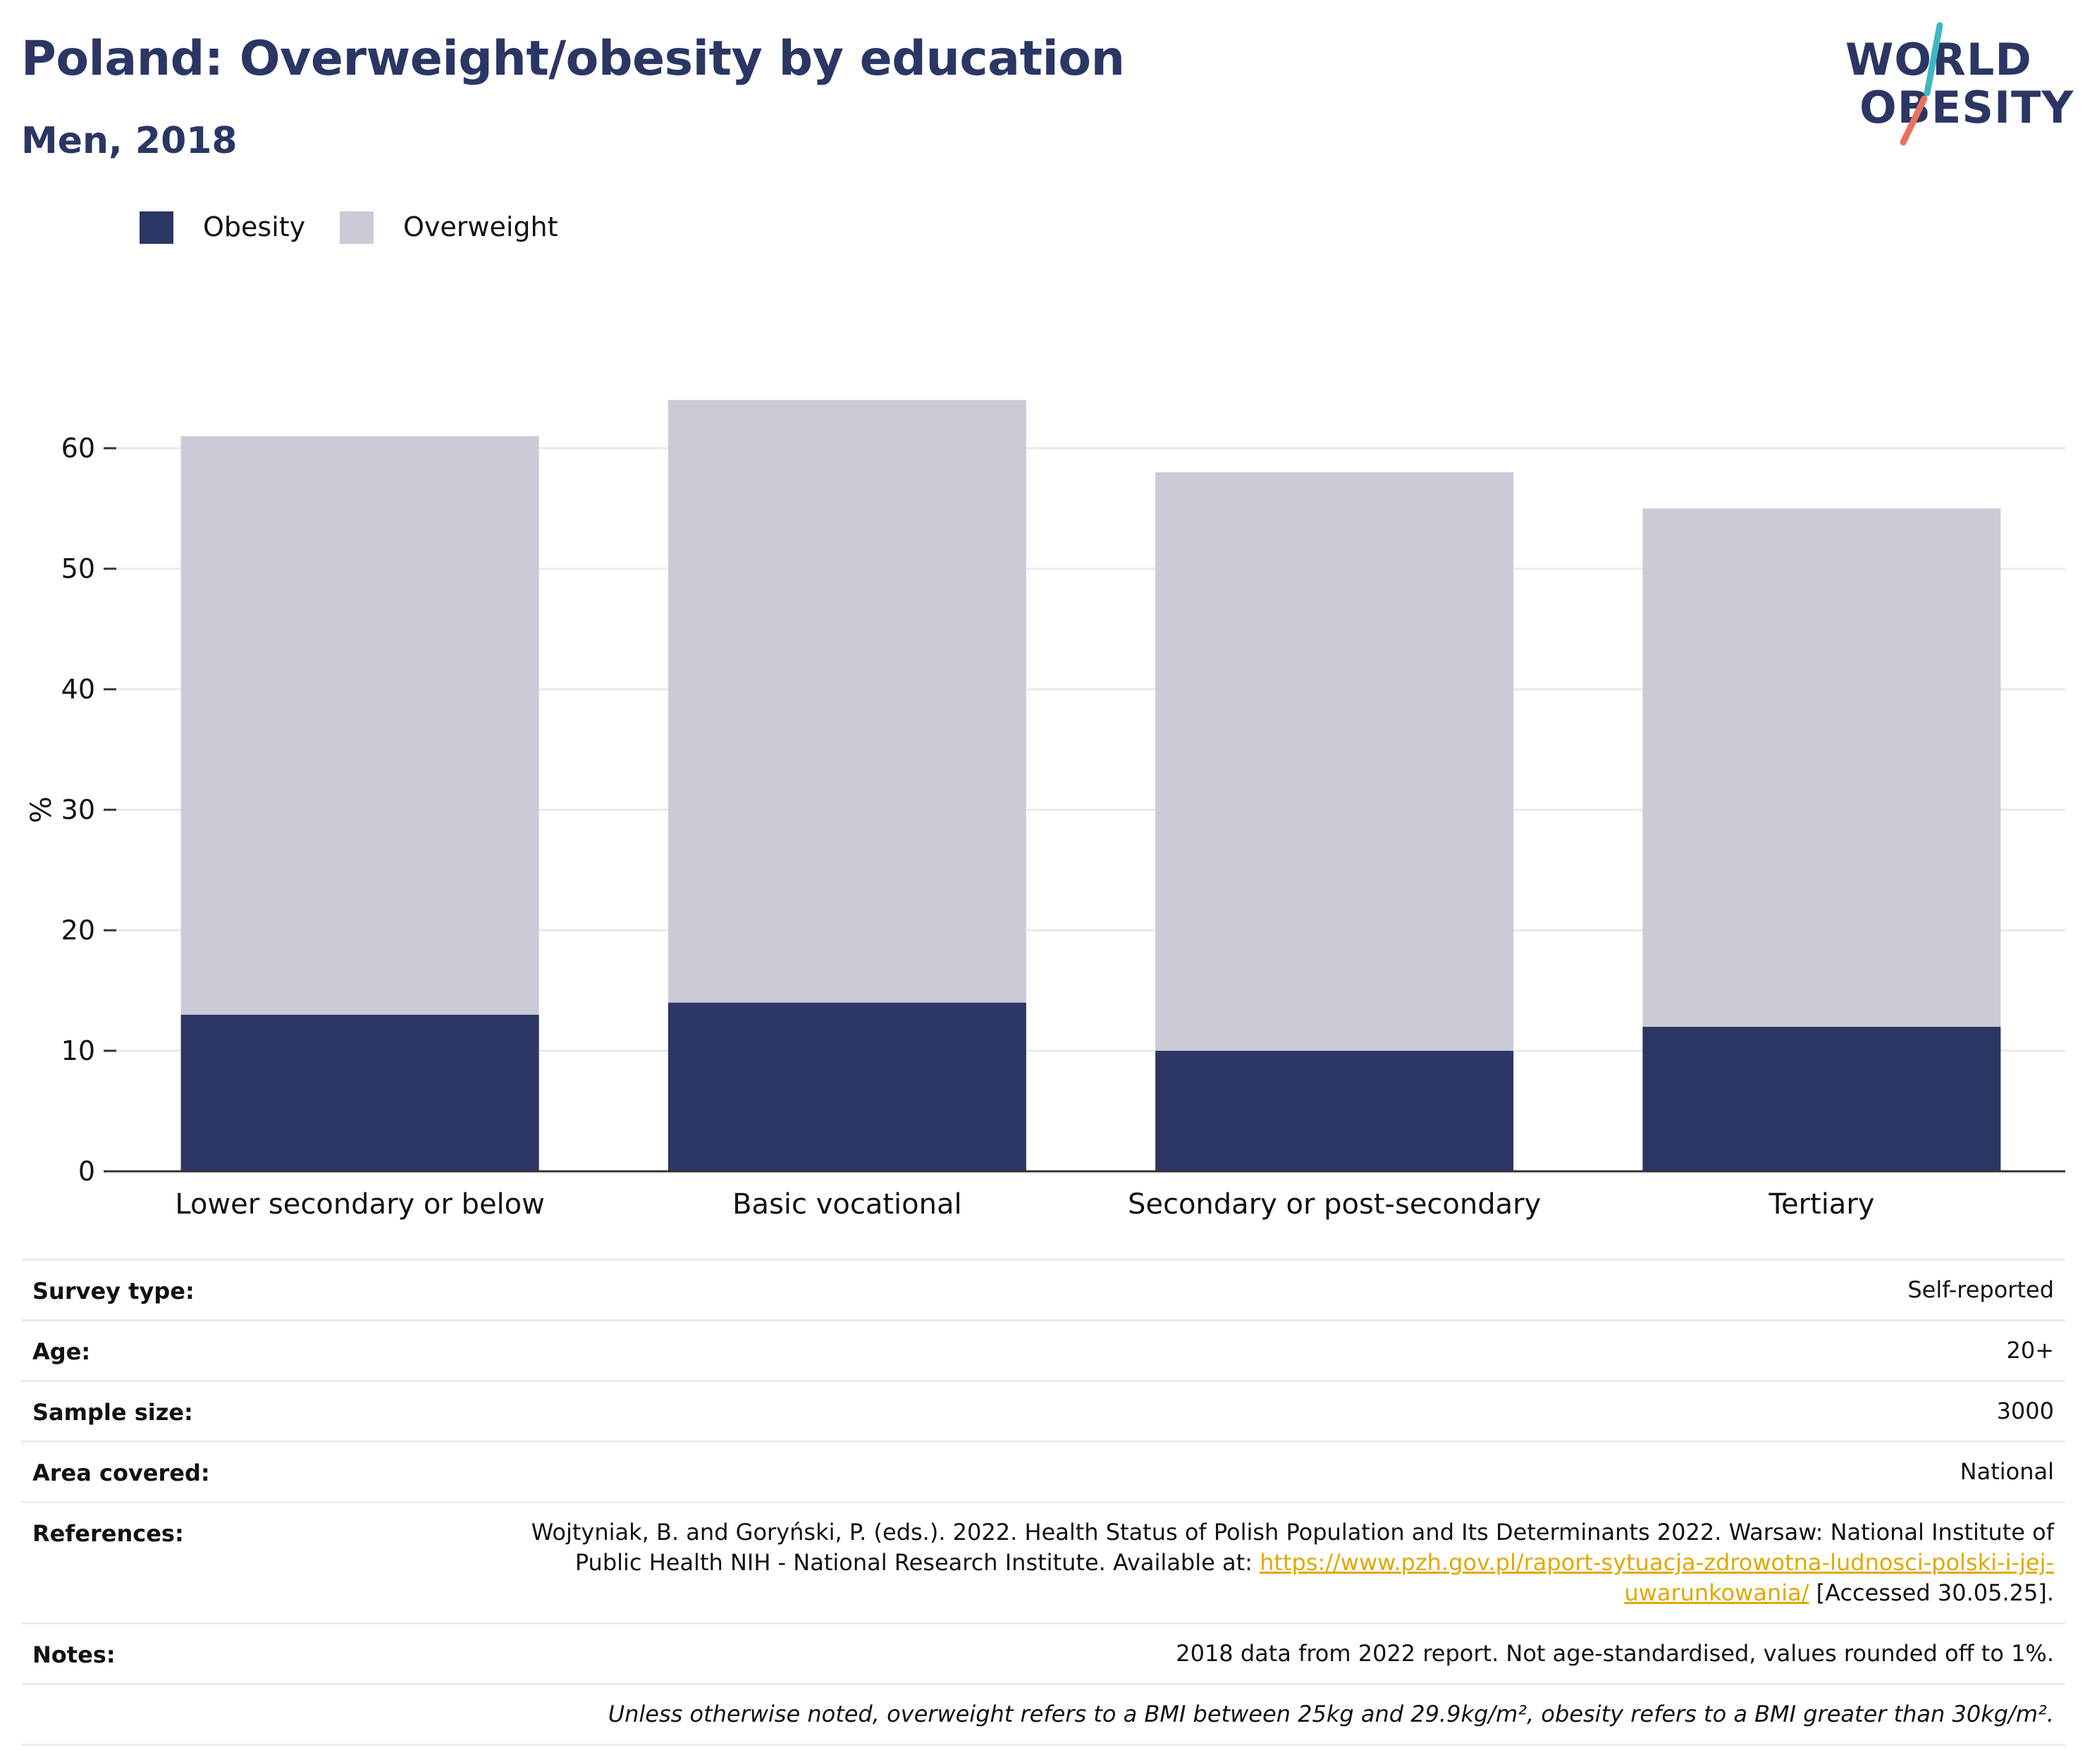 The height and width of the screenshot is (1764, 2085). I want to click on reference-accessed: [Accessed 30.05.25]., so click(1931, 1592).